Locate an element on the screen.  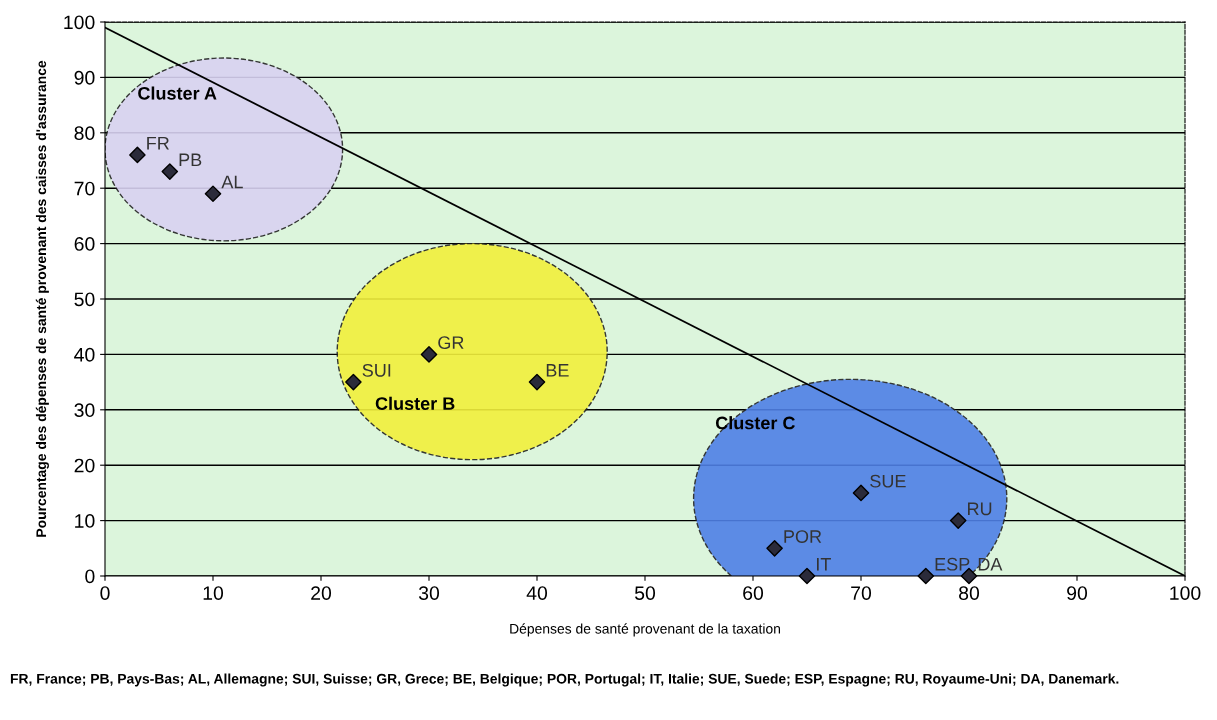
x-tick-label: 0 is located at coordinates (105, 593).